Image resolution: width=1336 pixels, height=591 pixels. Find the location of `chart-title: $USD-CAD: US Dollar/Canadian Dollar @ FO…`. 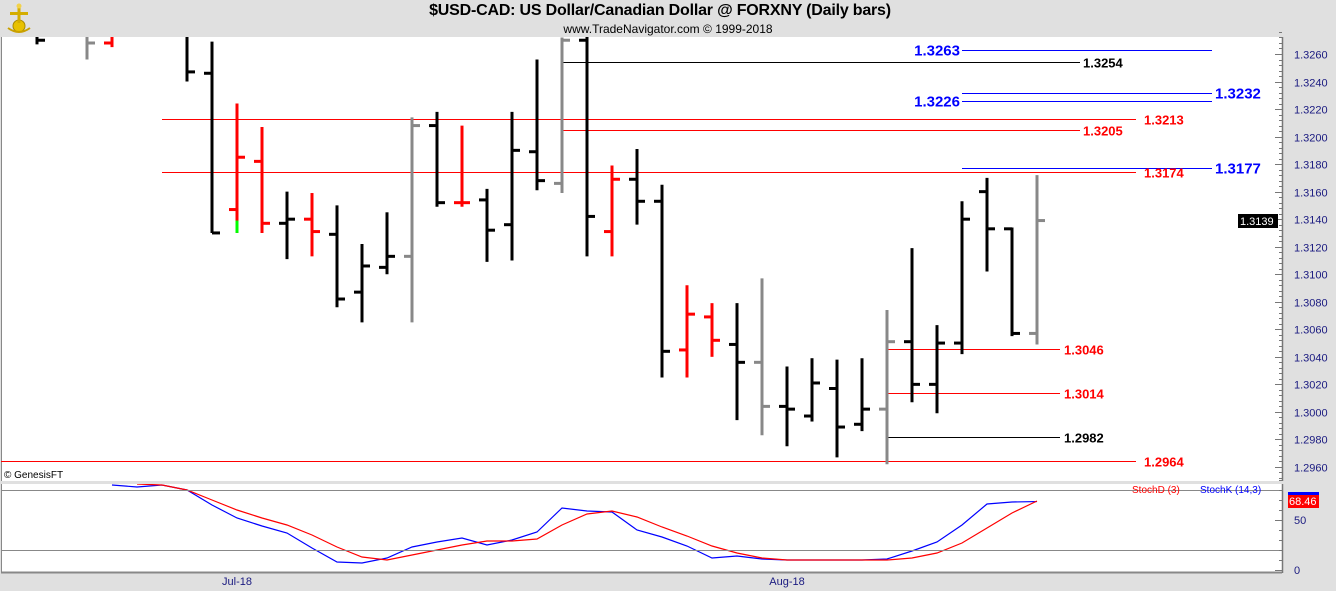

chart-title: $USD-CAD: US Dollar/Canadian Dollar @ FO… is located at coordinates (660, 10).